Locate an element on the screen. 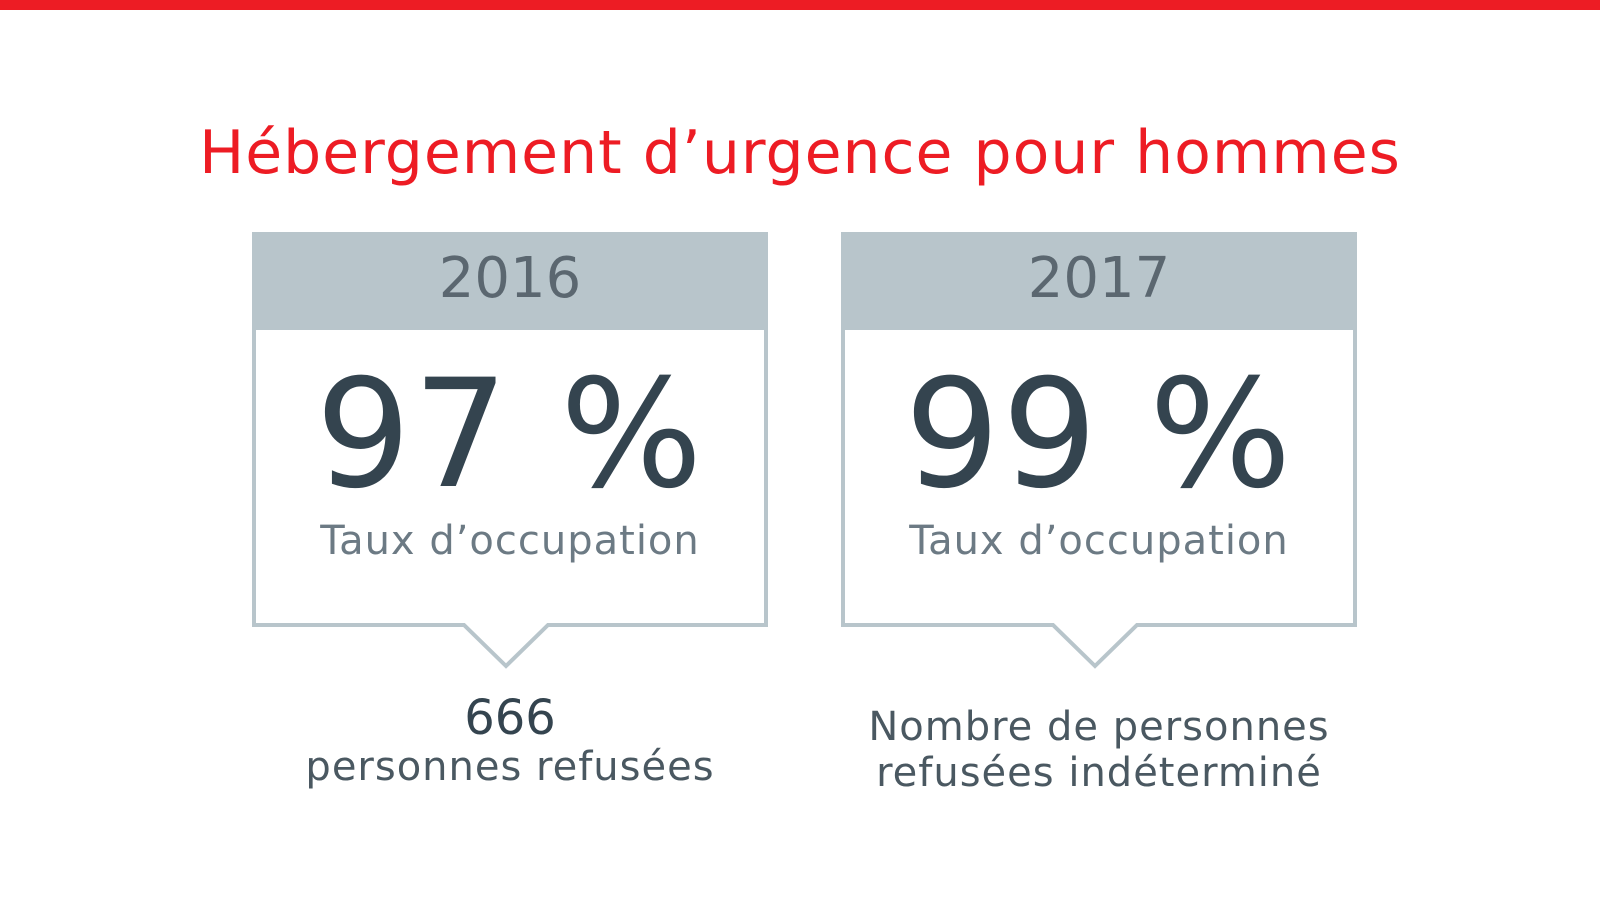 Image resolution: width=1600 pixels, height=900 pixels. occupancy-rate: 99 % is located at coordinates (1099, 435).